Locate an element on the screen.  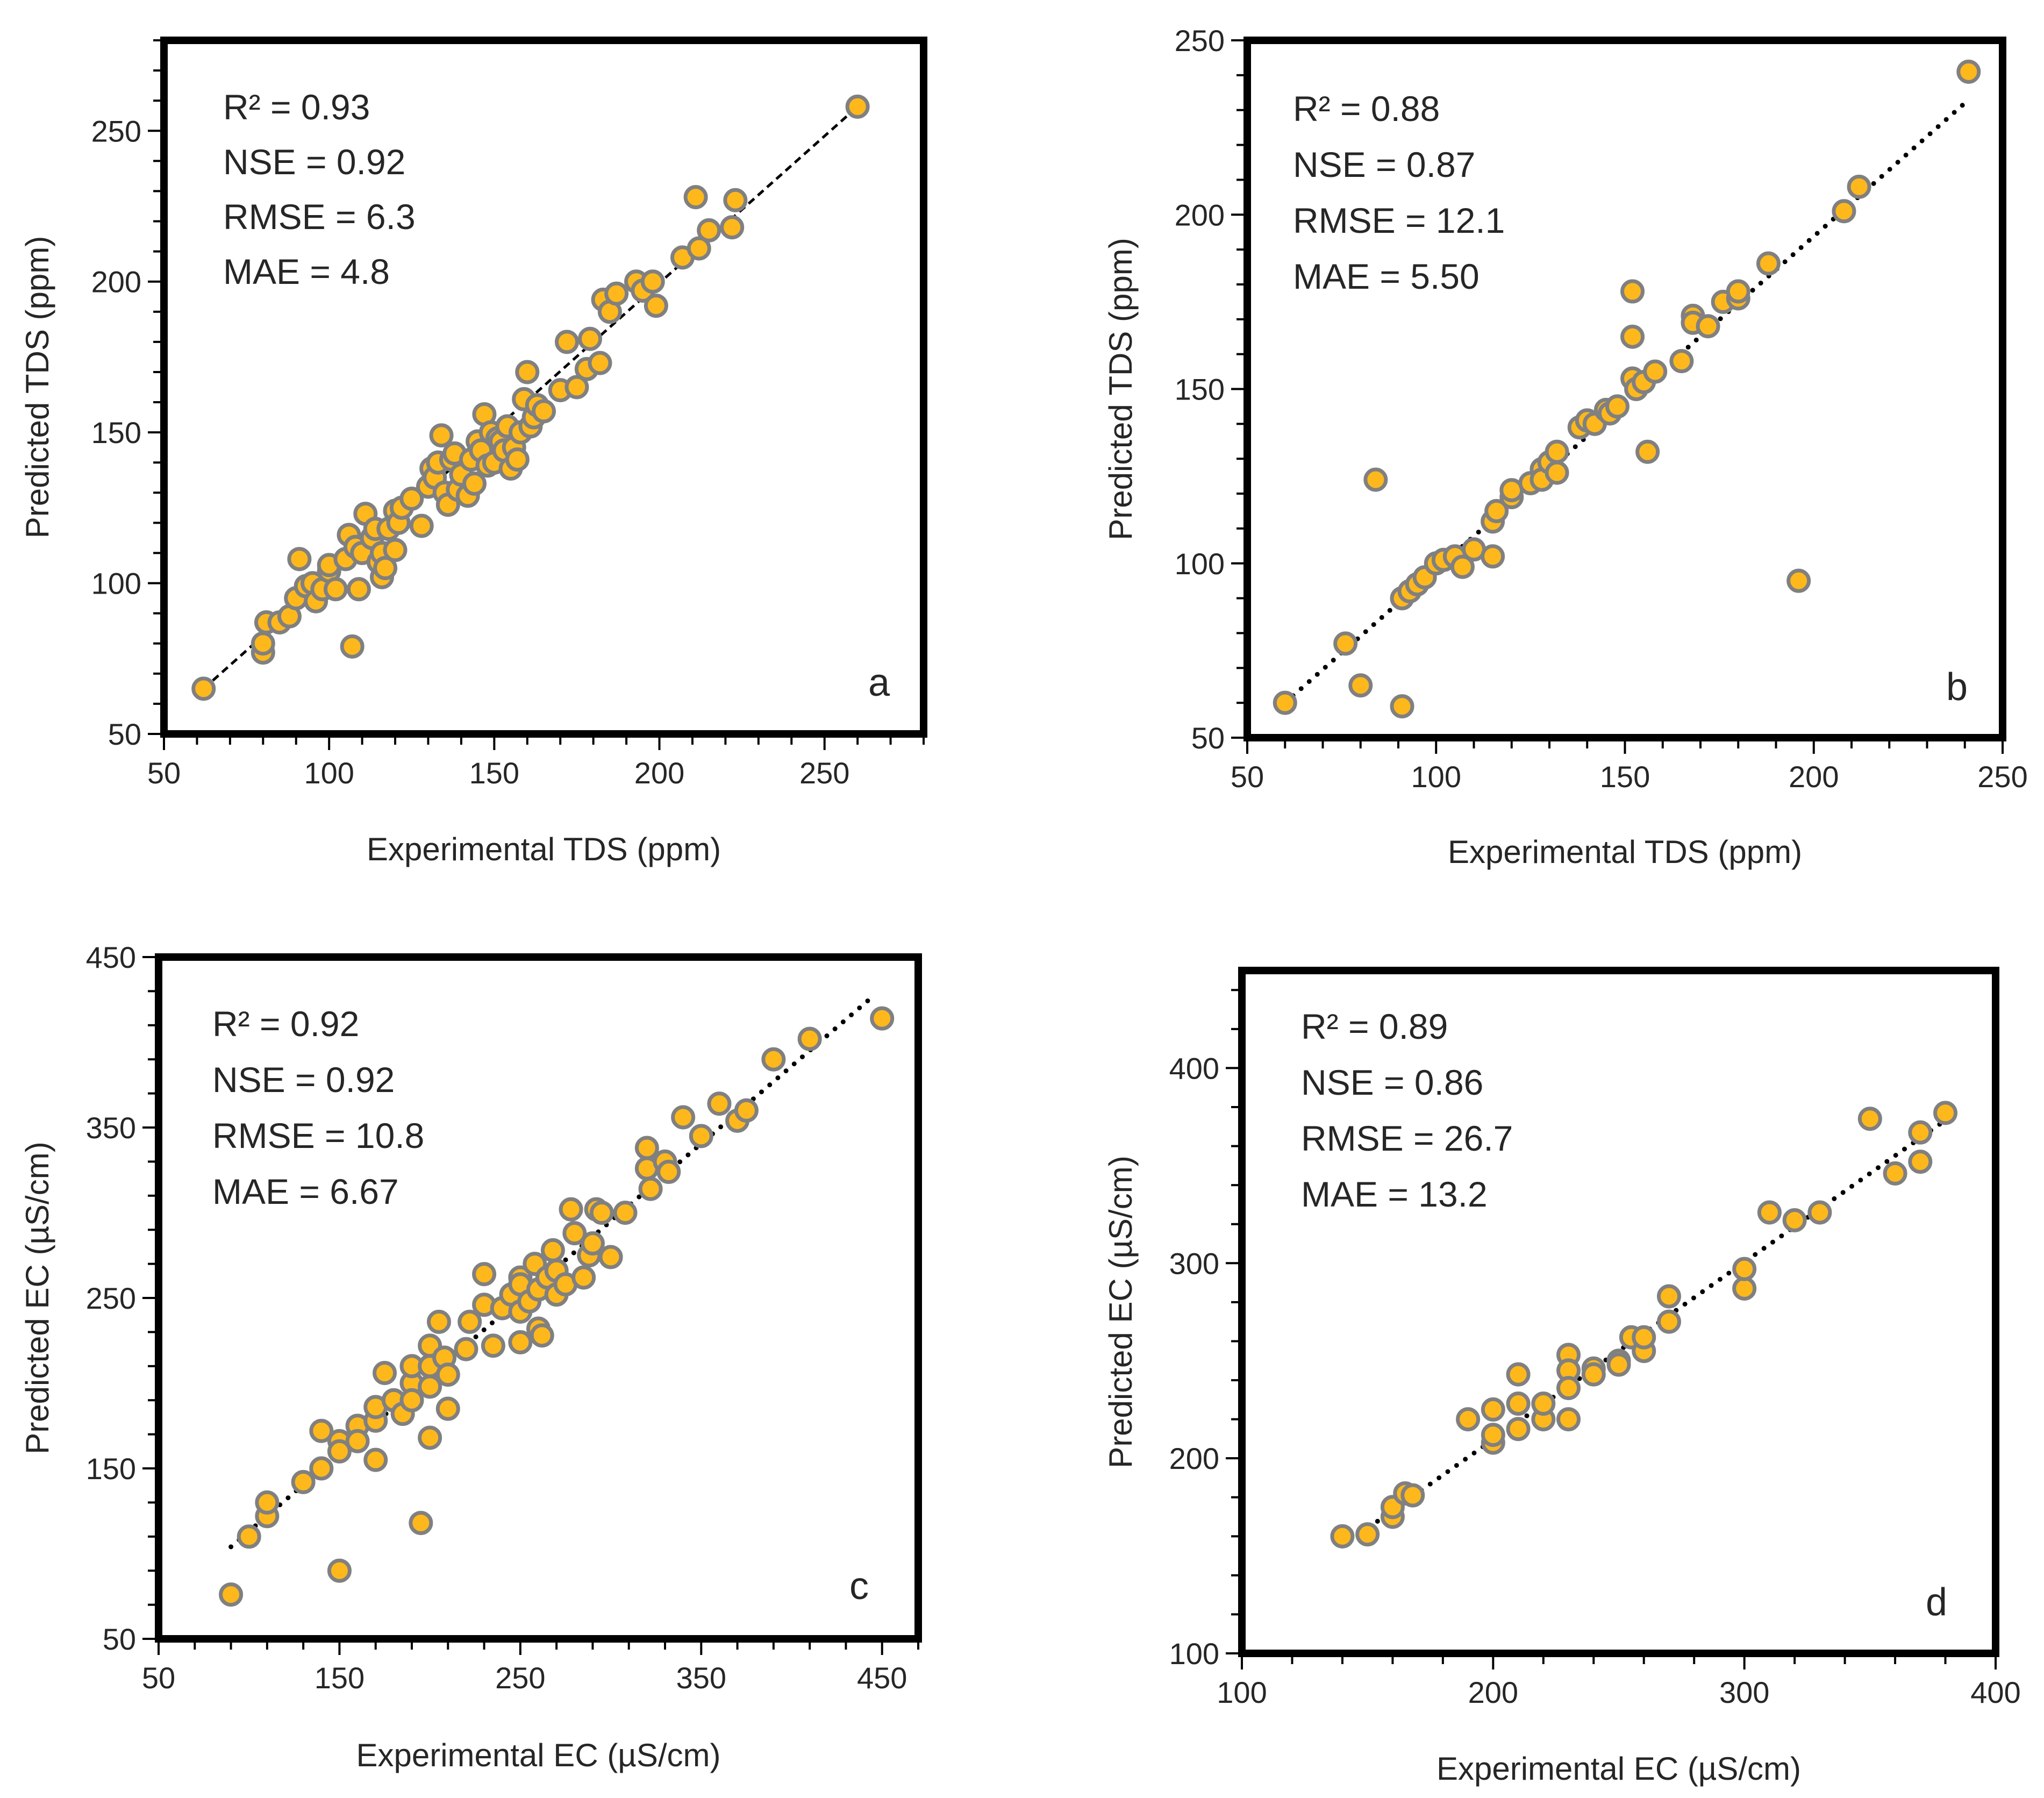
y-tick-label-a-50: 50 is located at coordinates (124, 734).